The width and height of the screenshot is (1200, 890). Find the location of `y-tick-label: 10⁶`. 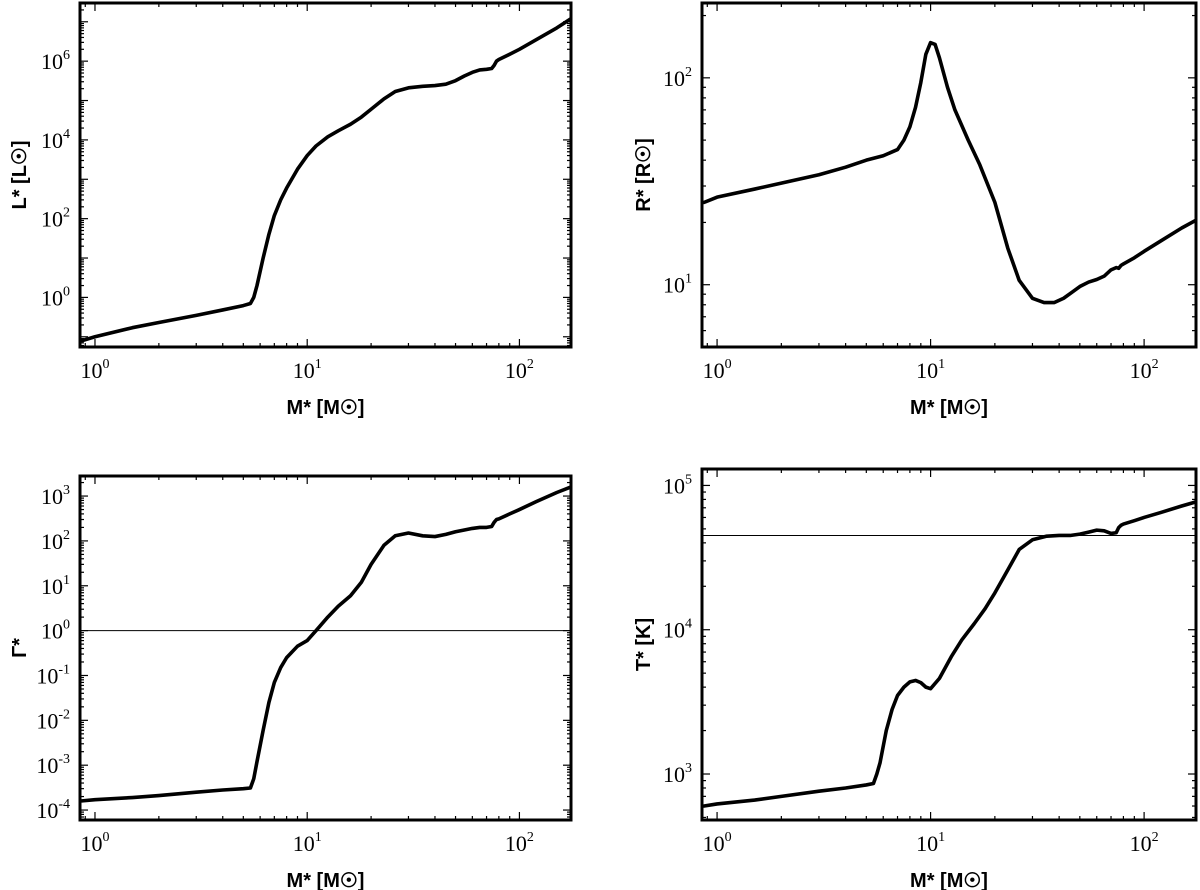

y-tick-label: 10⁶ is located at coordinates (55, 61).